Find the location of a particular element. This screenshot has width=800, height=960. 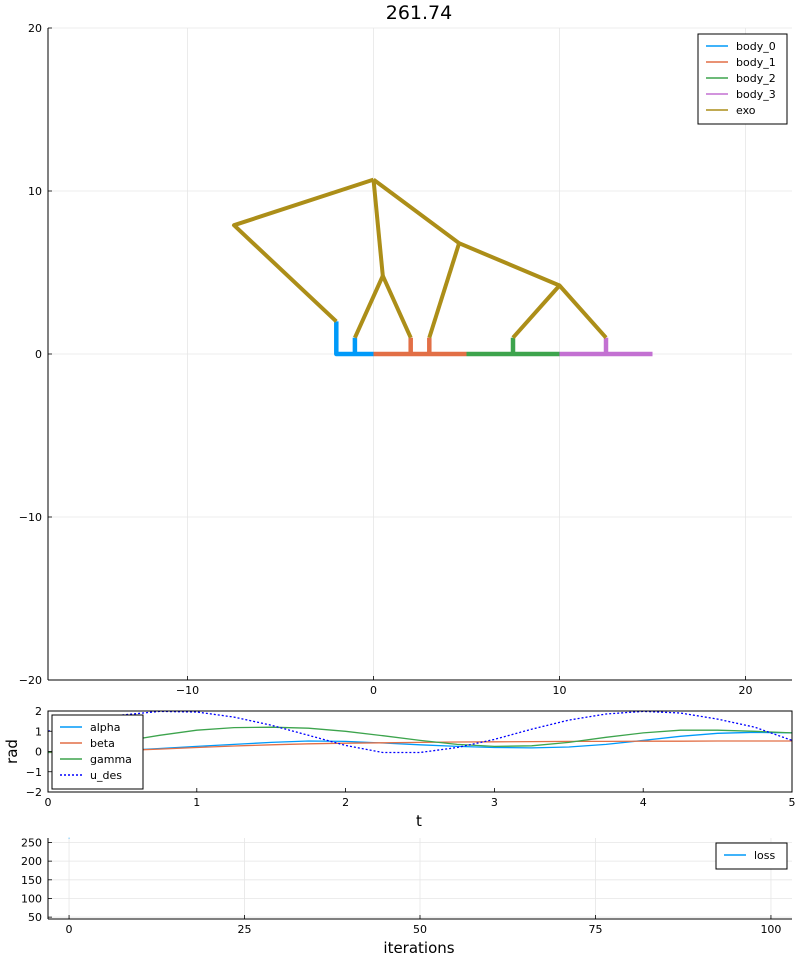

gamma-line is located at coordinates (420, 740).